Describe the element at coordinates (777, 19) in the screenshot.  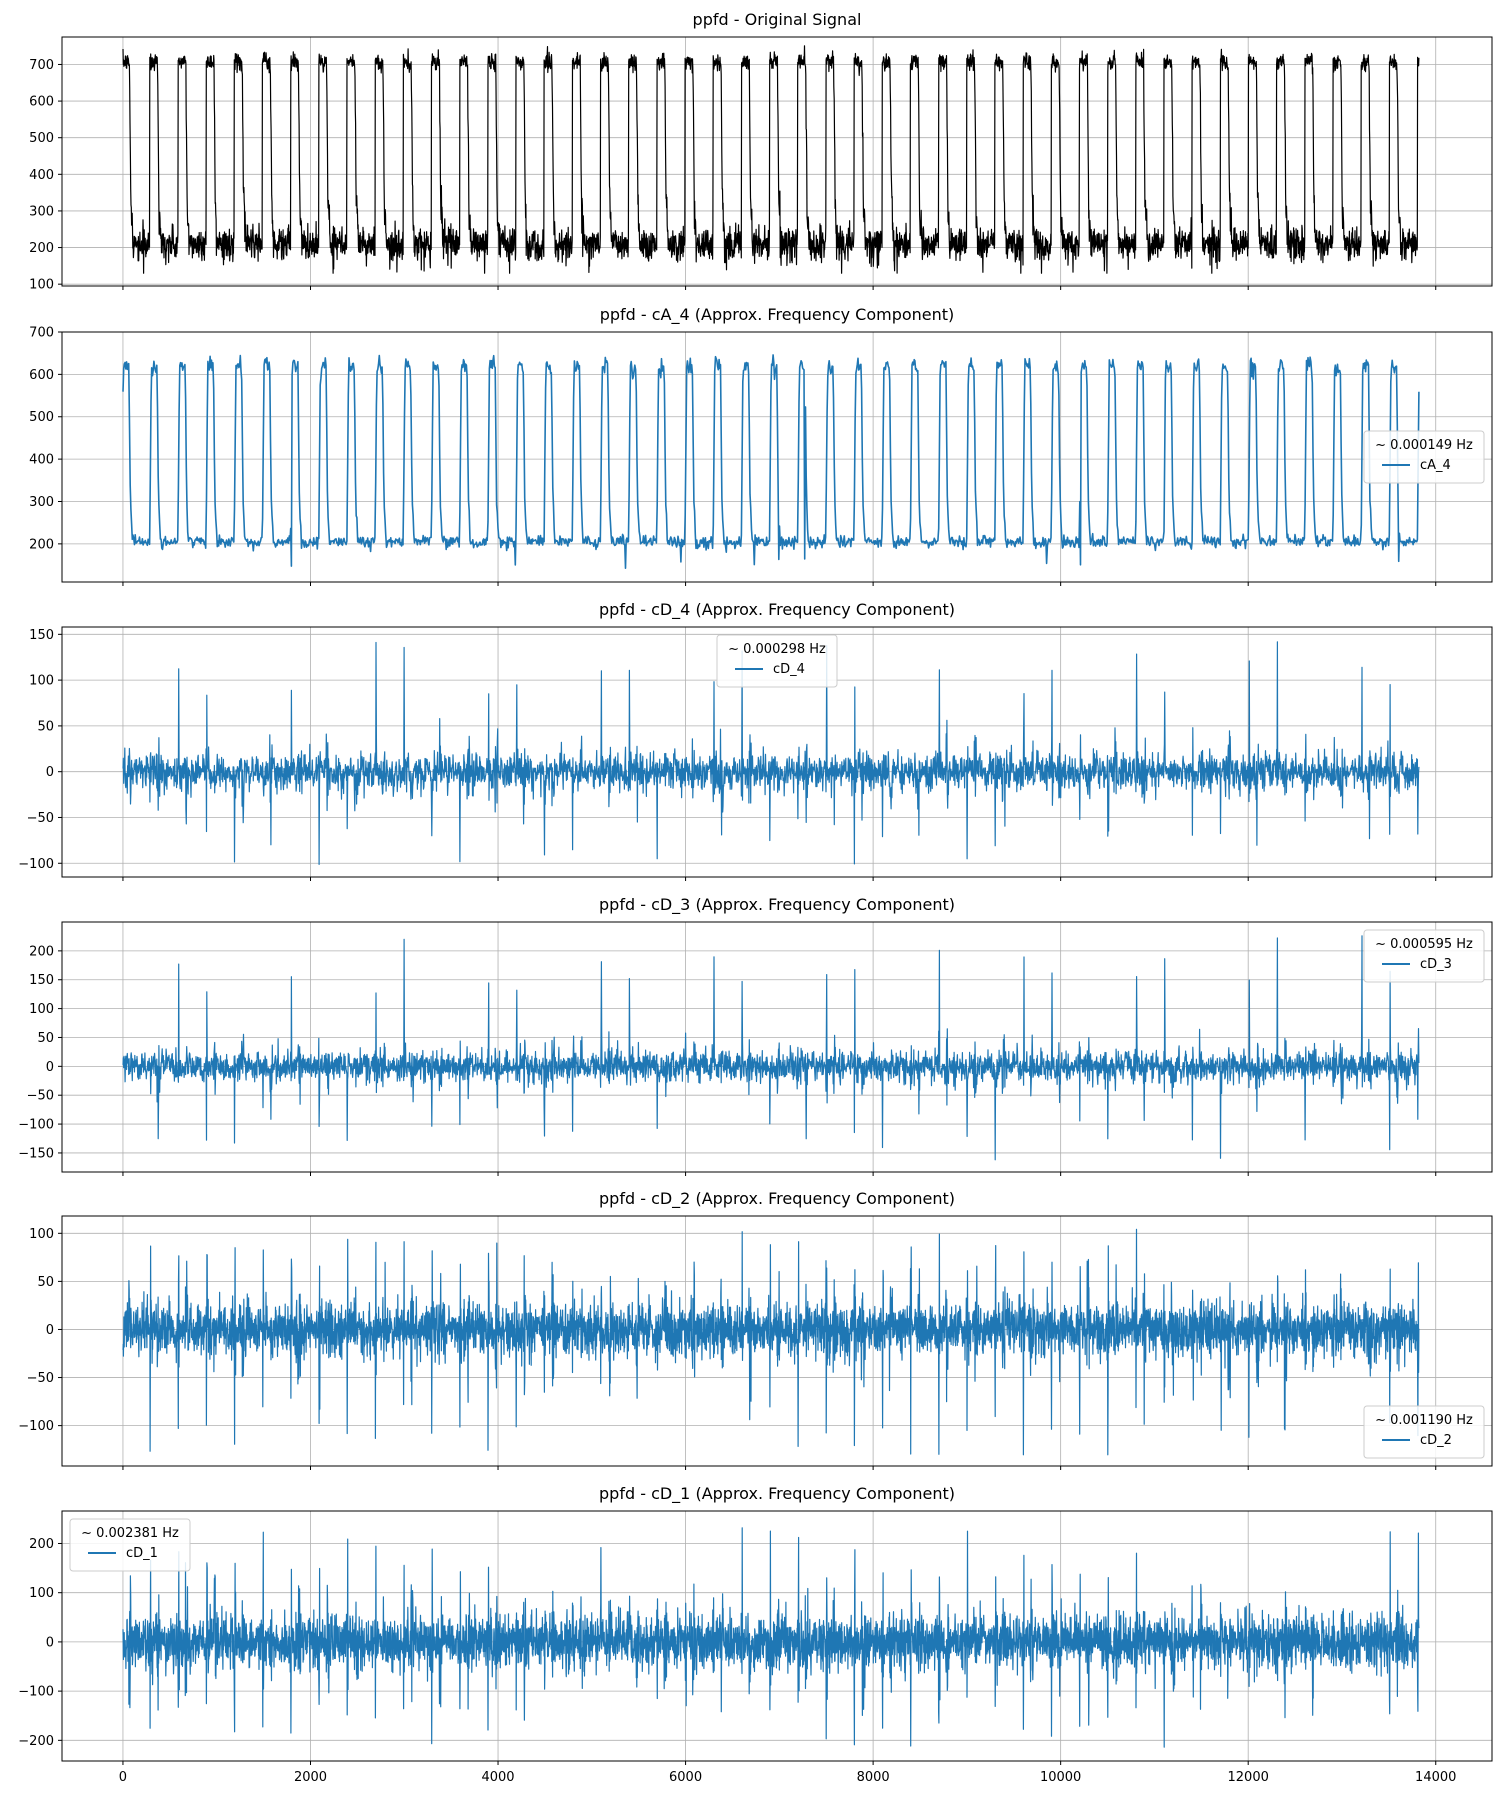
I see `subplot-title: ppfd - Original Signal` at that location.